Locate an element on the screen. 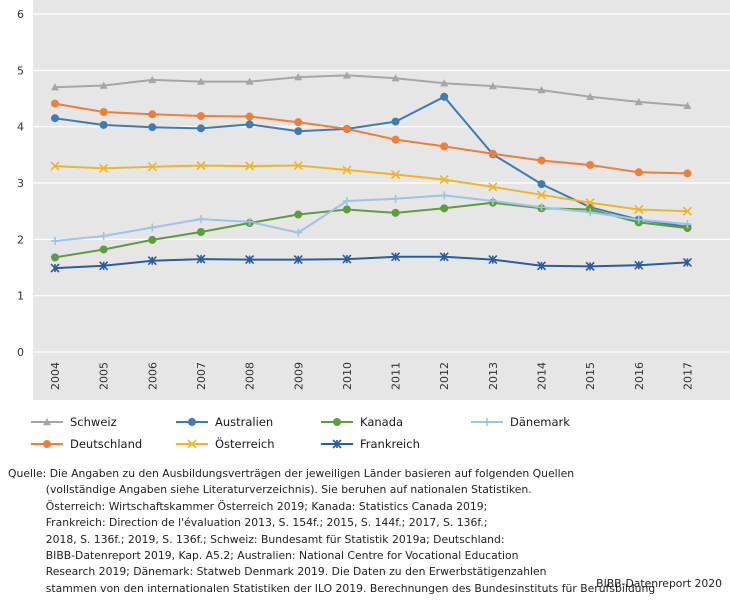 The height and width of the screenshot is (601, 730). legend-label: Schweiz is located at coordinates (93, 422).